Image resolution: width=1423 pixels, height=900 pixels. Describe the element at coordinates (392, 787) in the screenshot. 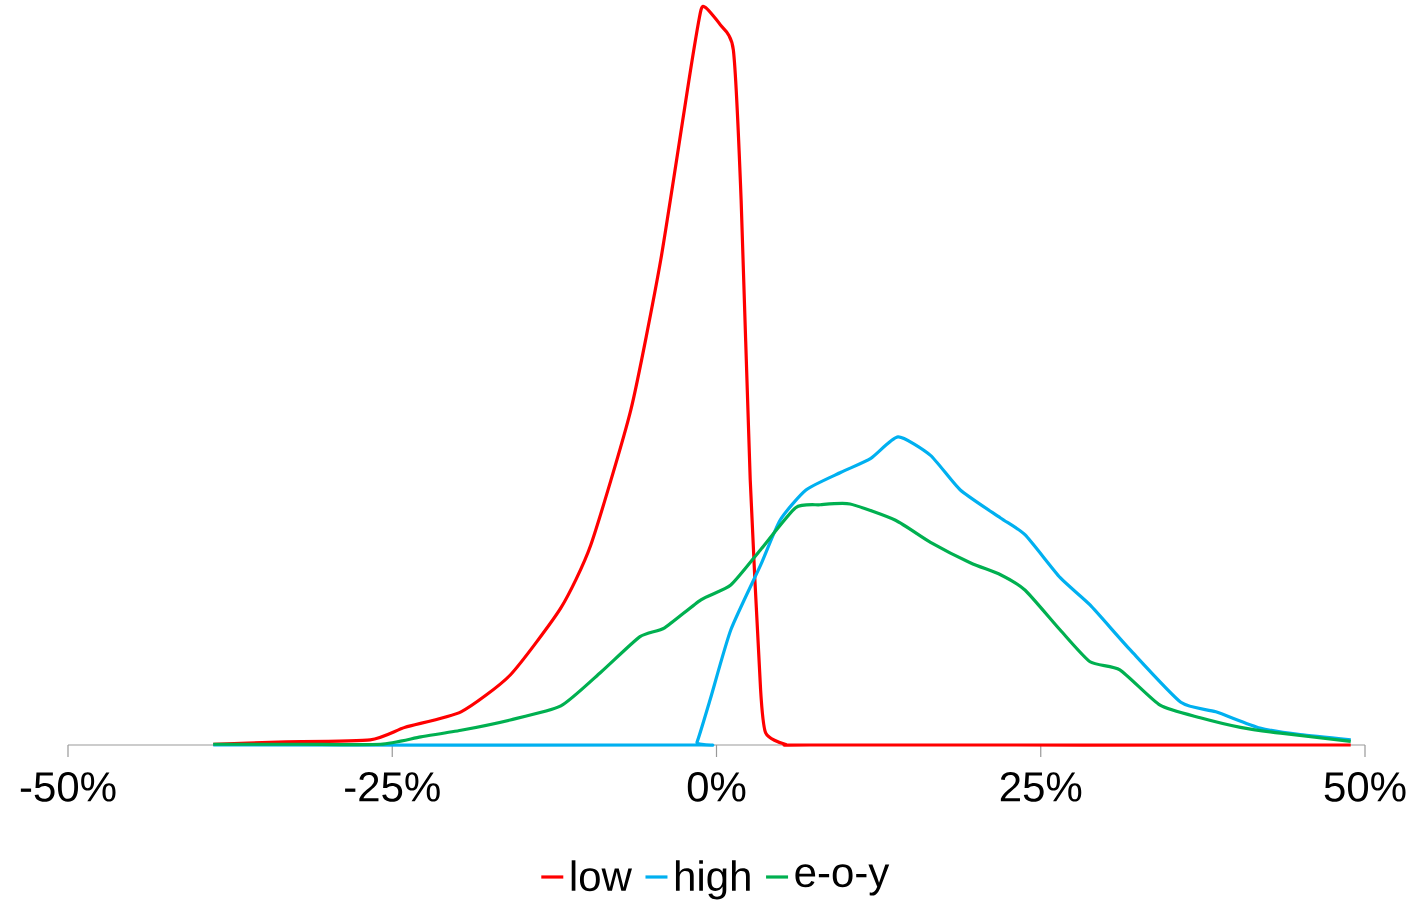

I see `x-tick-label: -25%` at that location.